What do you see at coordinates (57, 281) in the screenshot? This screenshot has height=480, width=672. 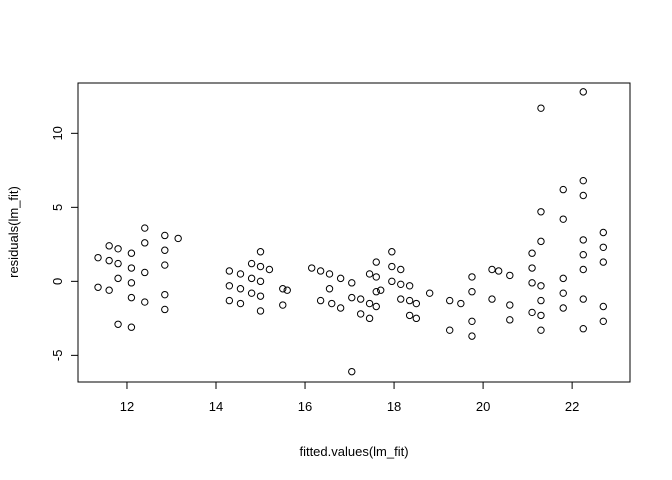 I see `y-tick-label: 0` at bounding box center [57, 281].